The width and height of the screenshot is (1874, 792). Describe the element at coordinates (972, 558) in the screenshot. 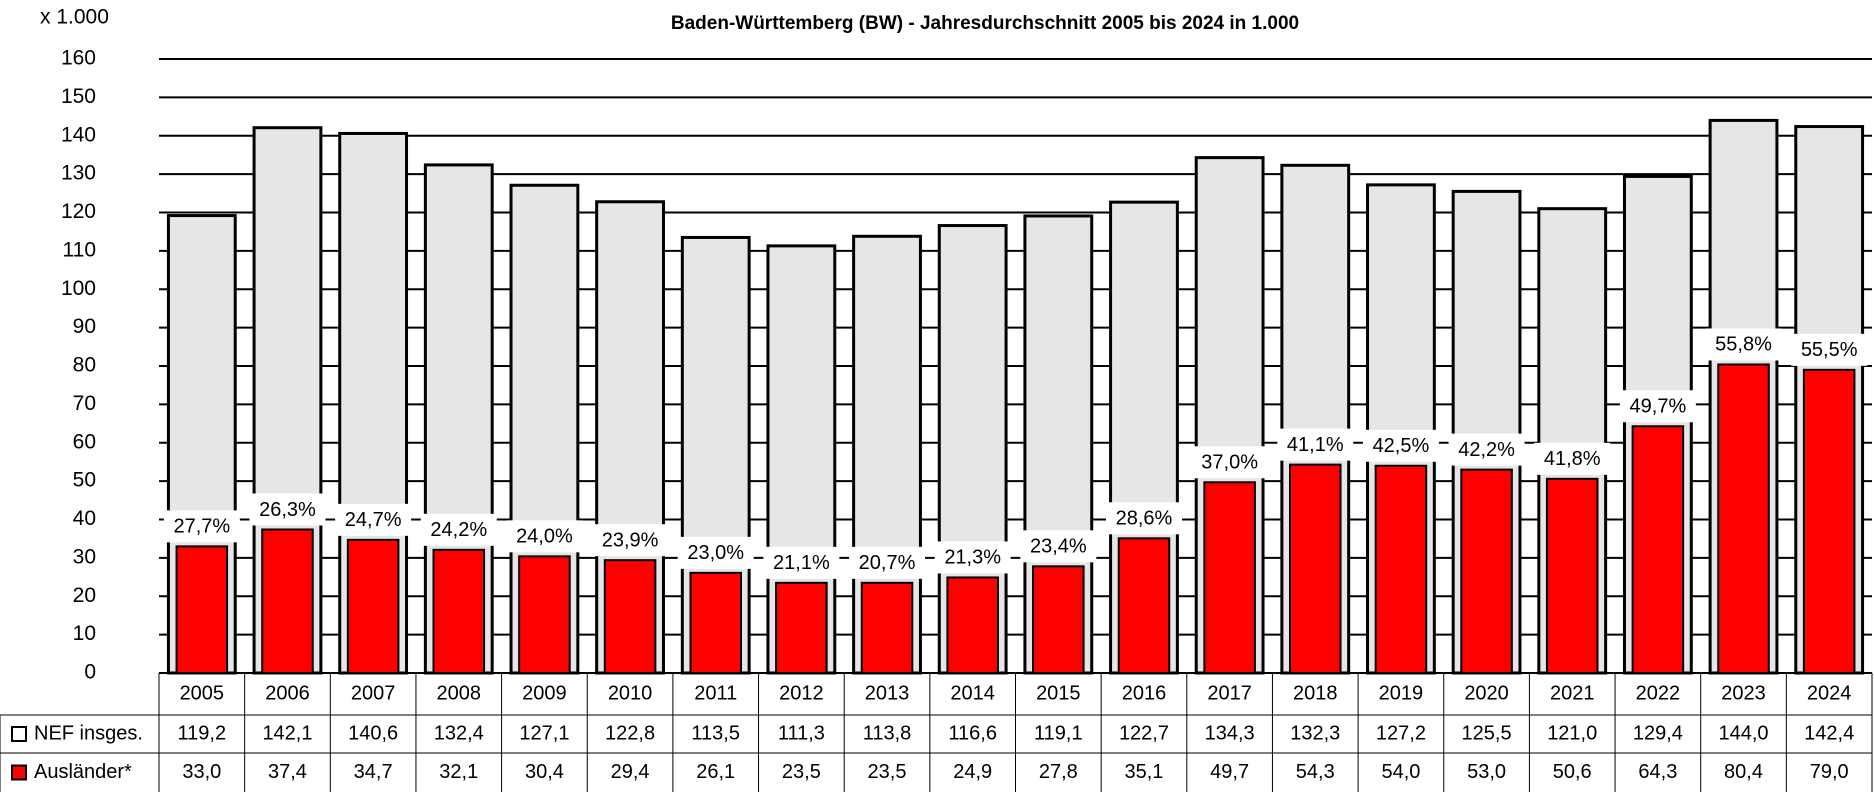

I see `share-label: 21,3%` at that location.